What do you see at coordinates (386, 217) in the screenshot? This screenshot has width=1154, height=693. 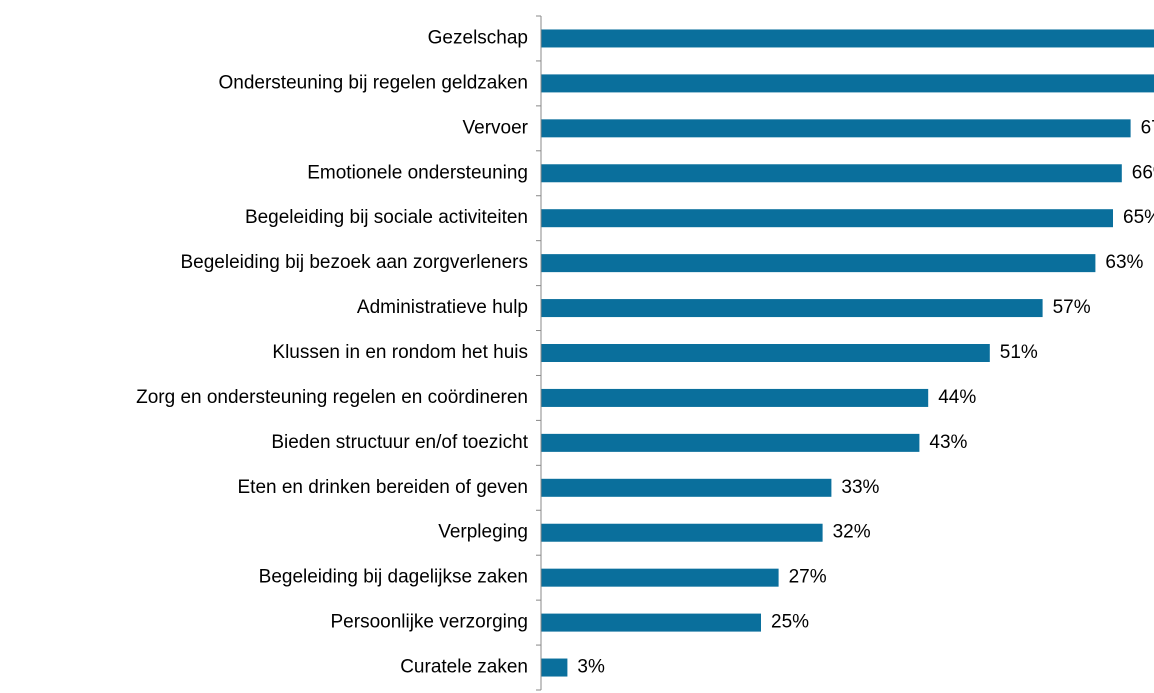 I see `category-label: Begeleiding bij sociale activiteiten` at bounding box center [386, 217].